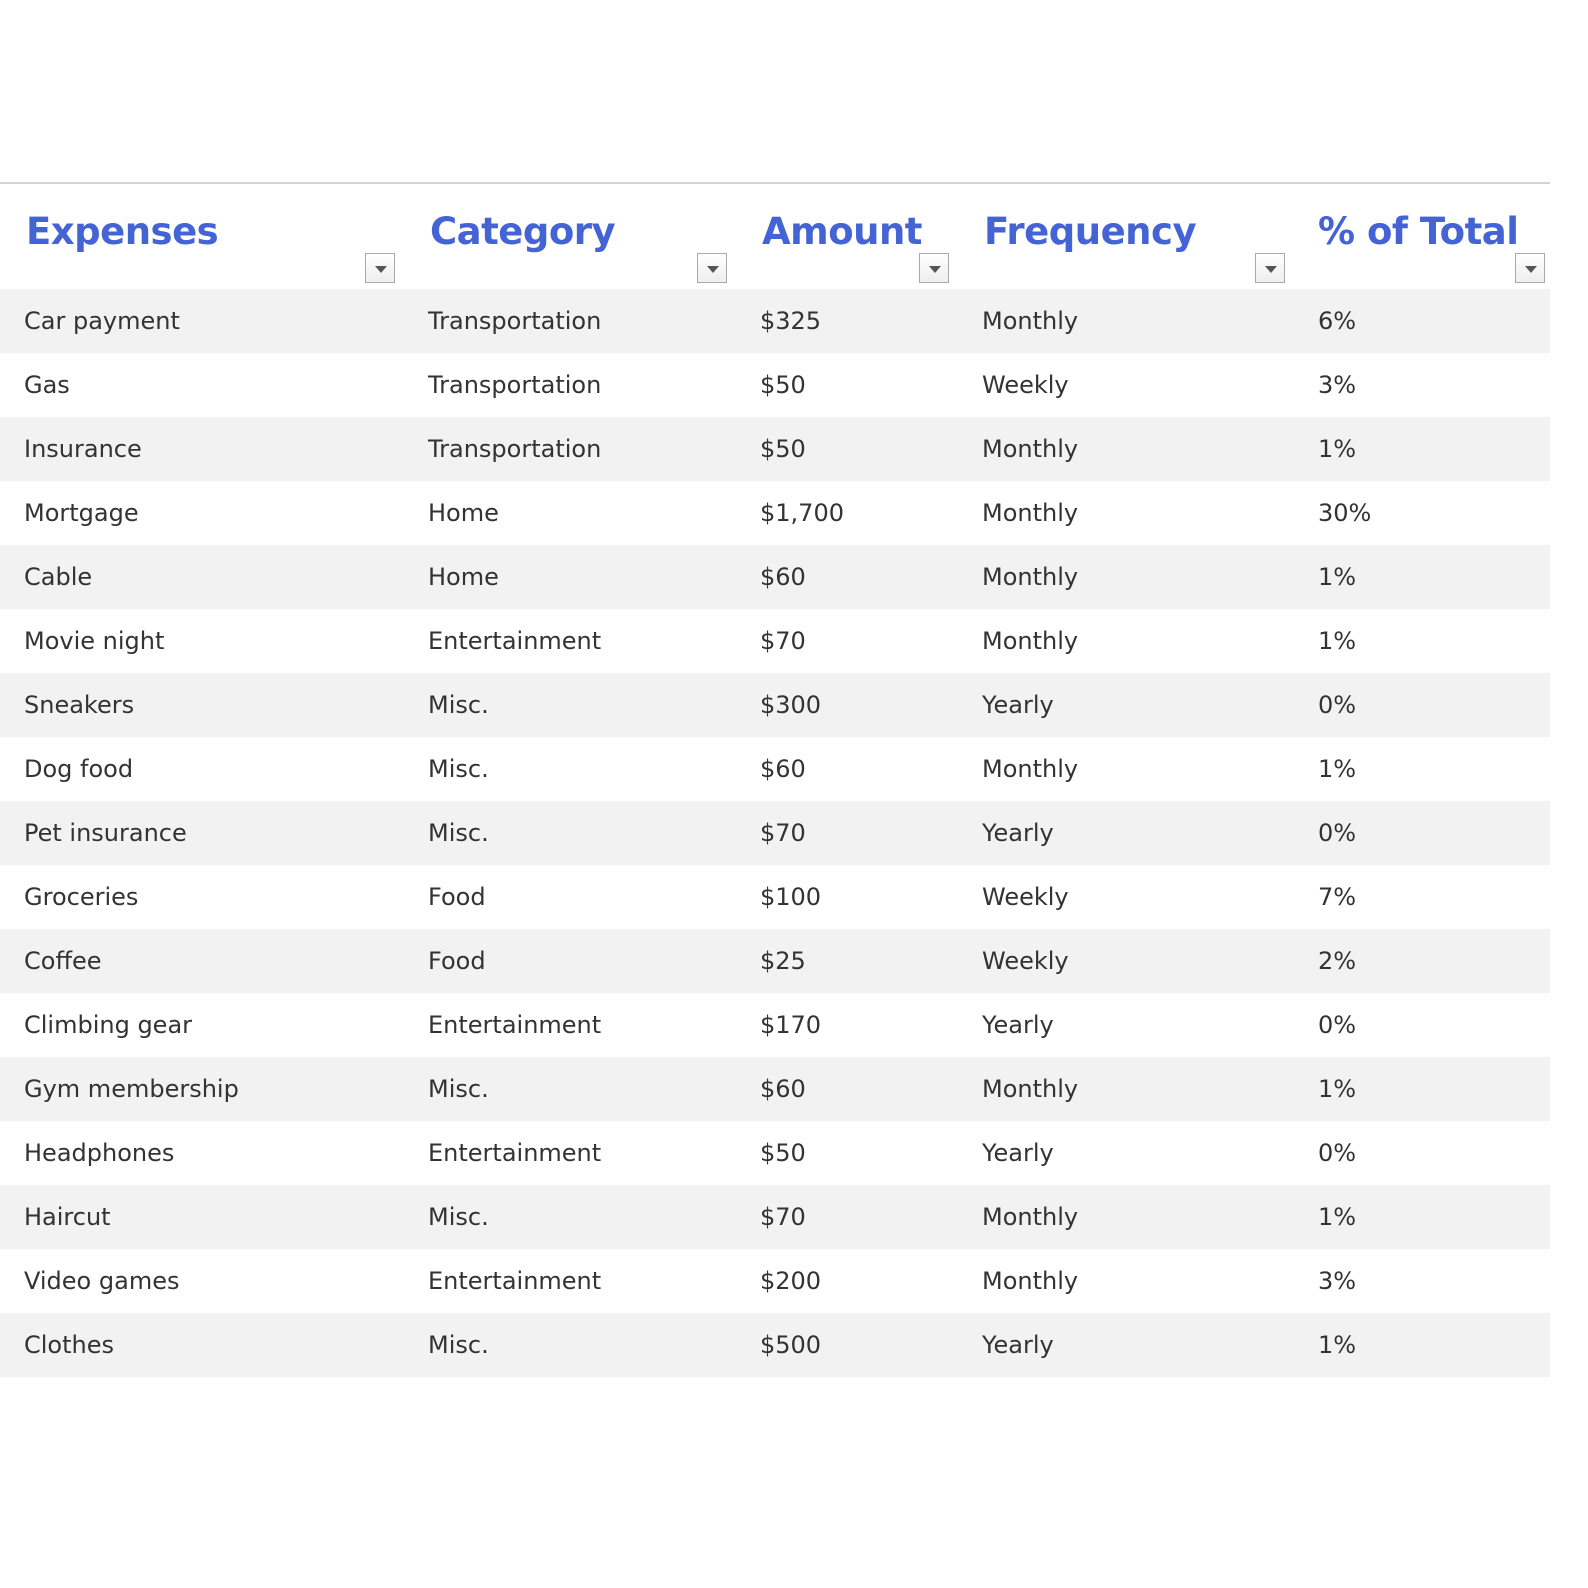  I want to click on cell-amount: $25, so click(783, 961).